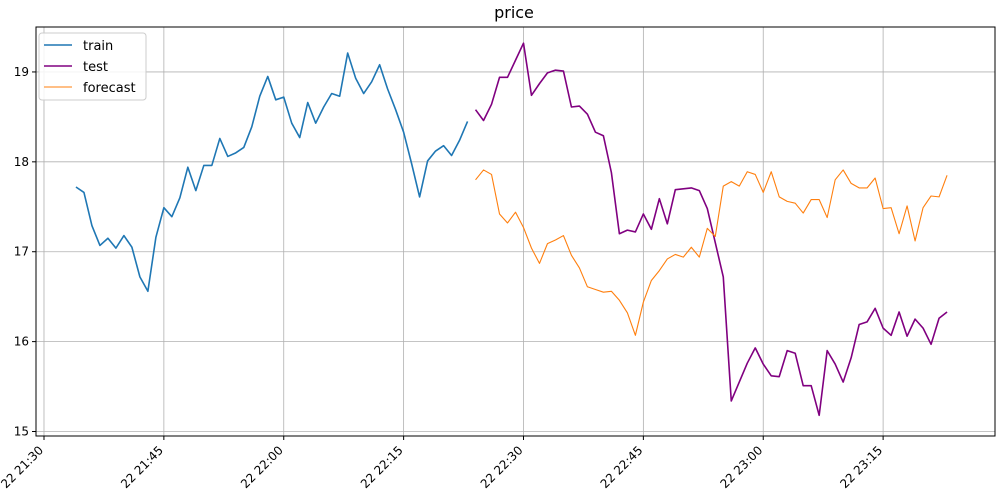 The width and height of the screenshot is (1000, 500). What do you see at coordinates (109, 88) in the screenshot?
I see `legend-label-forecast: forecast` at bounding box center [109, 88].